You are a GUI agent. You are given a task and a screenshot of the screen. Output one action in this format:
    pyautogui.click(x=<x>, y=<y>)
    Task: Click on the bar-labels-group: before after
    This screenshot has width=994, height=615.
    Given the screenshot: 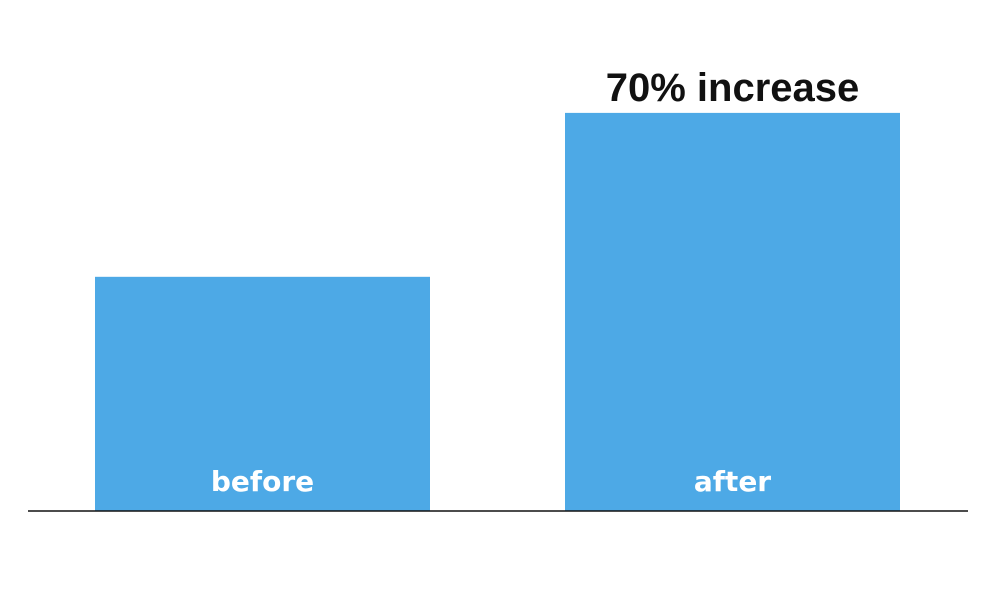 What is the action you would take?
    pyautogui.click(x=491, y=481)
    